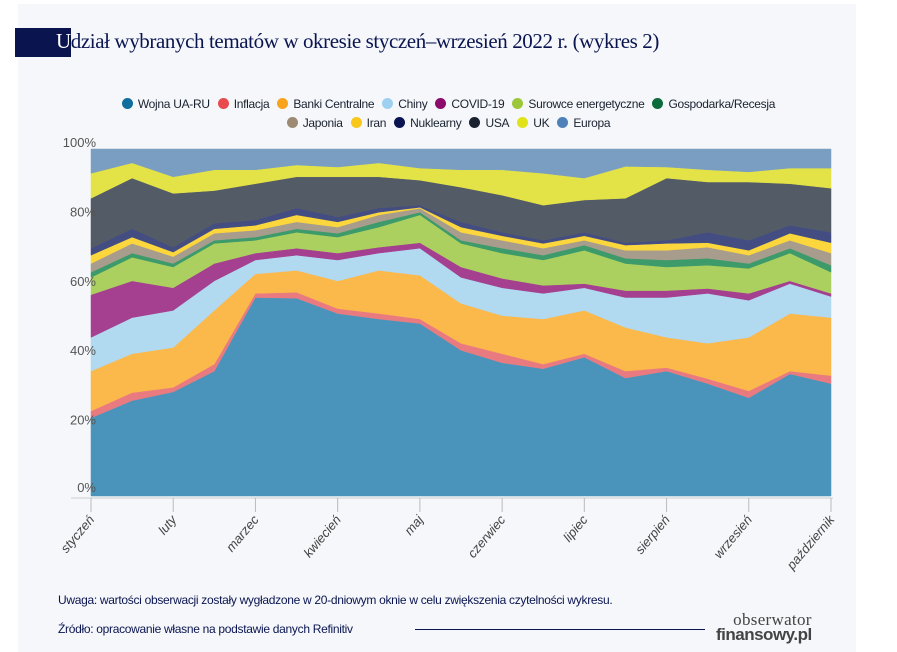 This screenshot has width=897, height=652. I want to click on legend-item: Gospodarka/Recesja, so click(713, 104).